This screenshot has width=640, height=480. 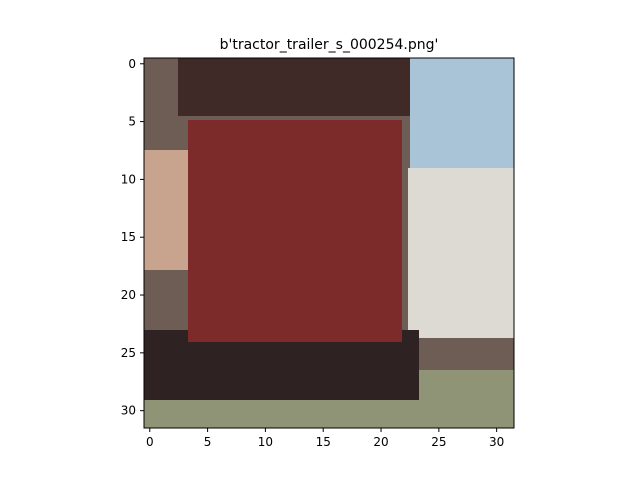 What do you see at coordinates (323, 442) in the screenshot?
I see `x-tick-label: 15` at bounding box center [323, 442].